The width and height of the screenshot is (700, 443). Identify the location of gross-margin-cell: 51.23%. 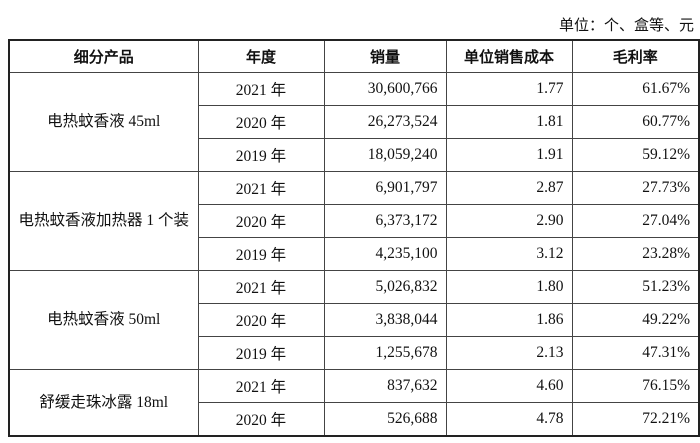
(635, 287).